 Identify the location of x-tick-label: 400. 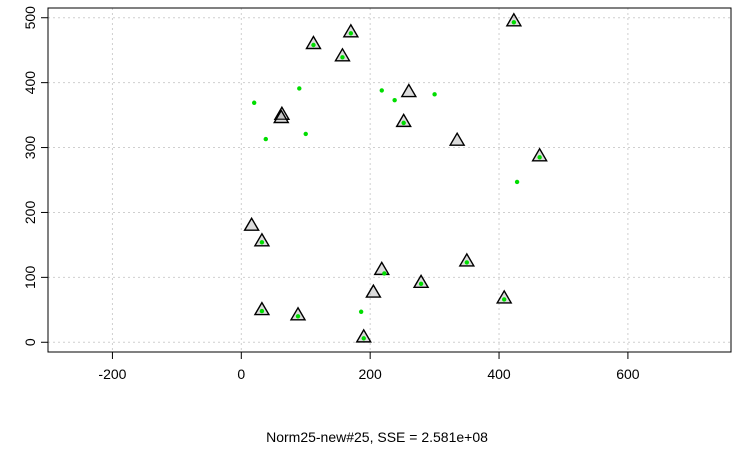
(499, 374).